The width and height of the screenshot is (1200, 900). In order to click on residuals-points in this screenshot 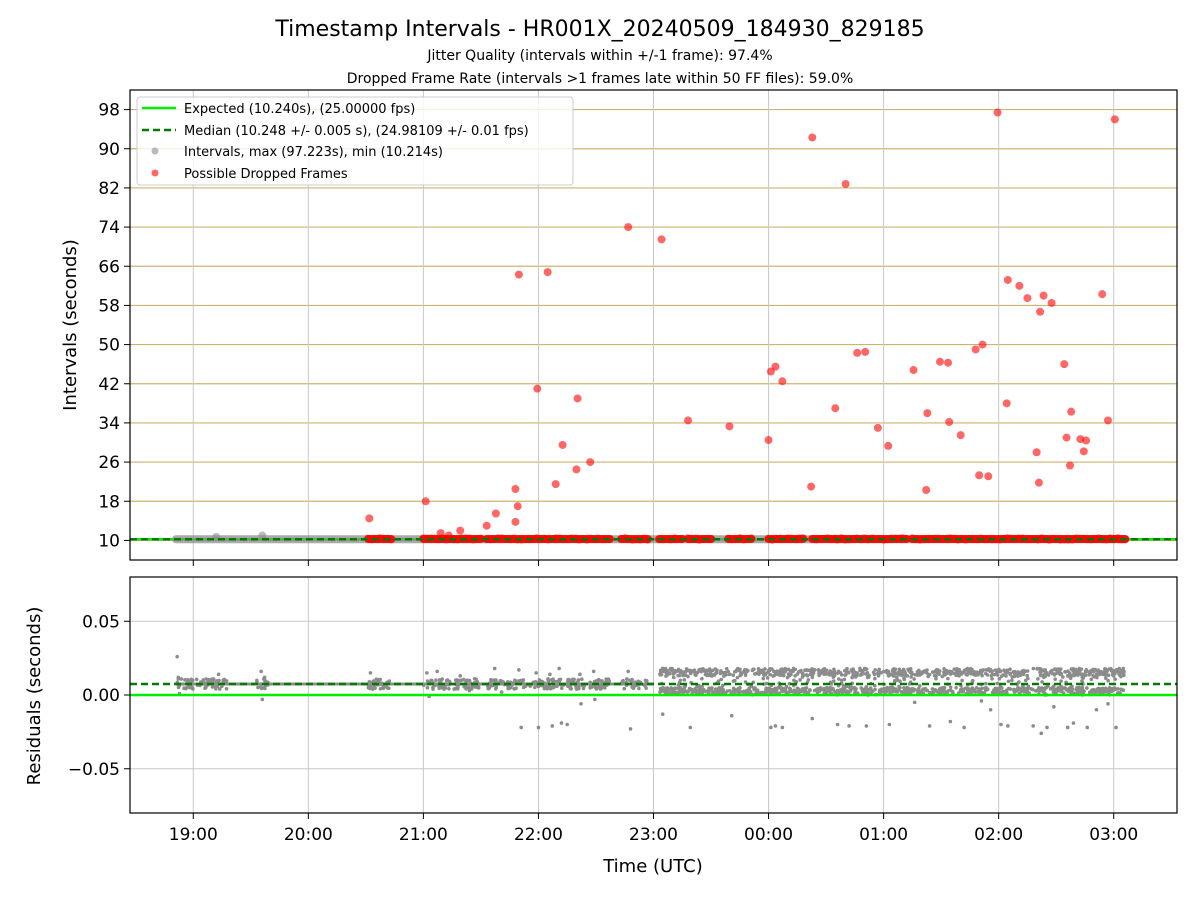, I will do `click(650, 695)`.